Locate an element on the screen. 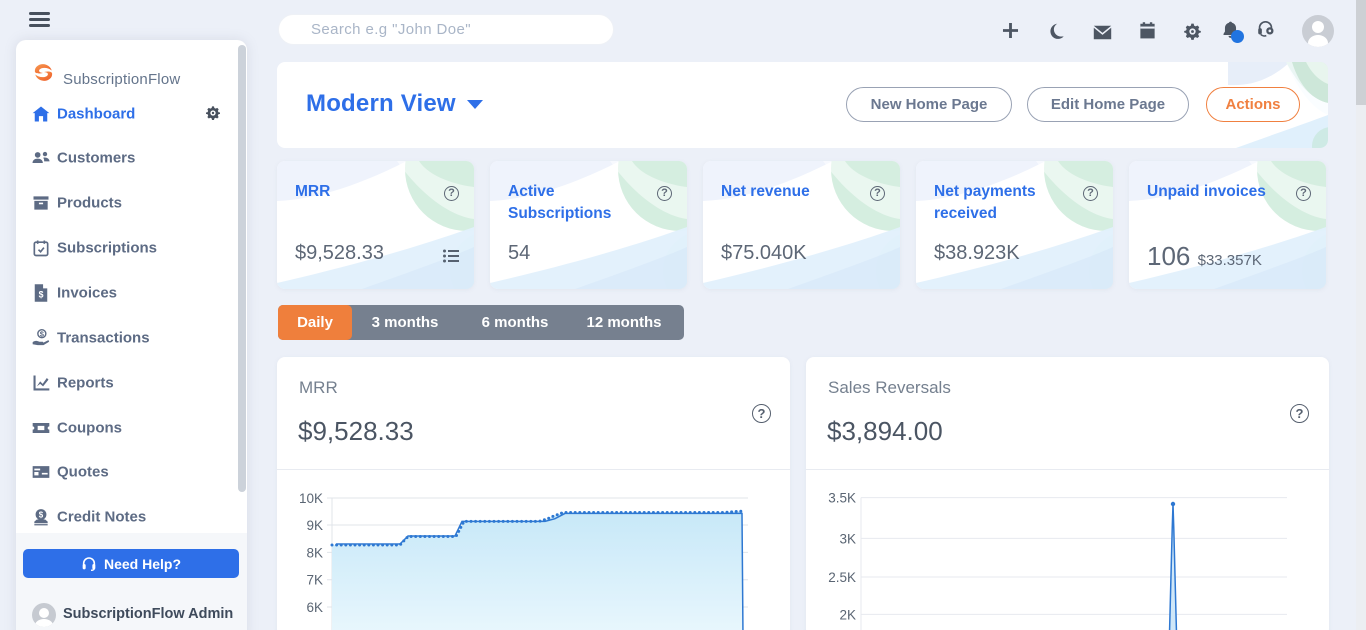 The image size is (1366, 630). svg-text: 8K is located at coordinates (314, 552).